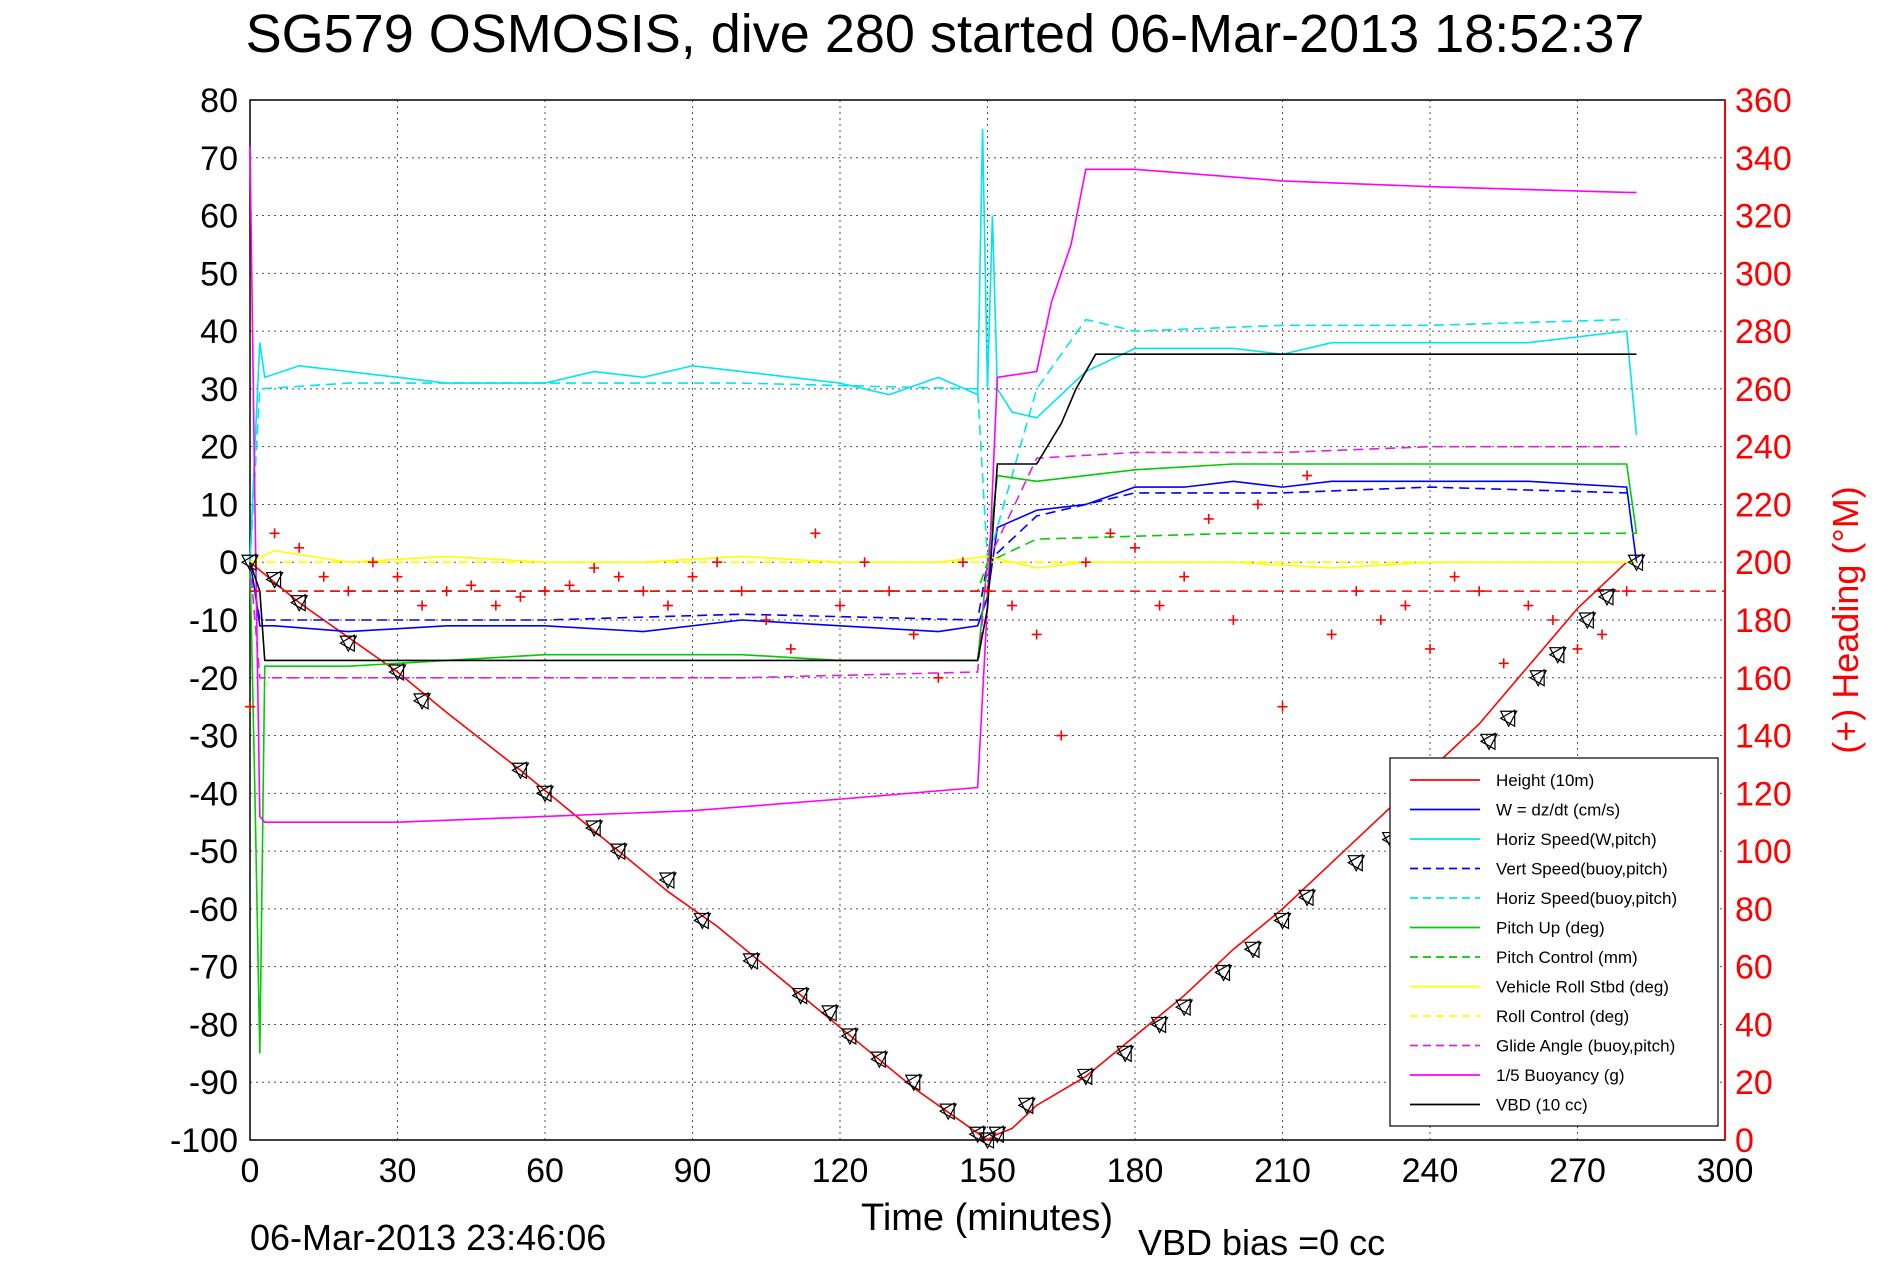  I want to click on legend-entry-label: Roll Control (deg), so click(1562, 1016).